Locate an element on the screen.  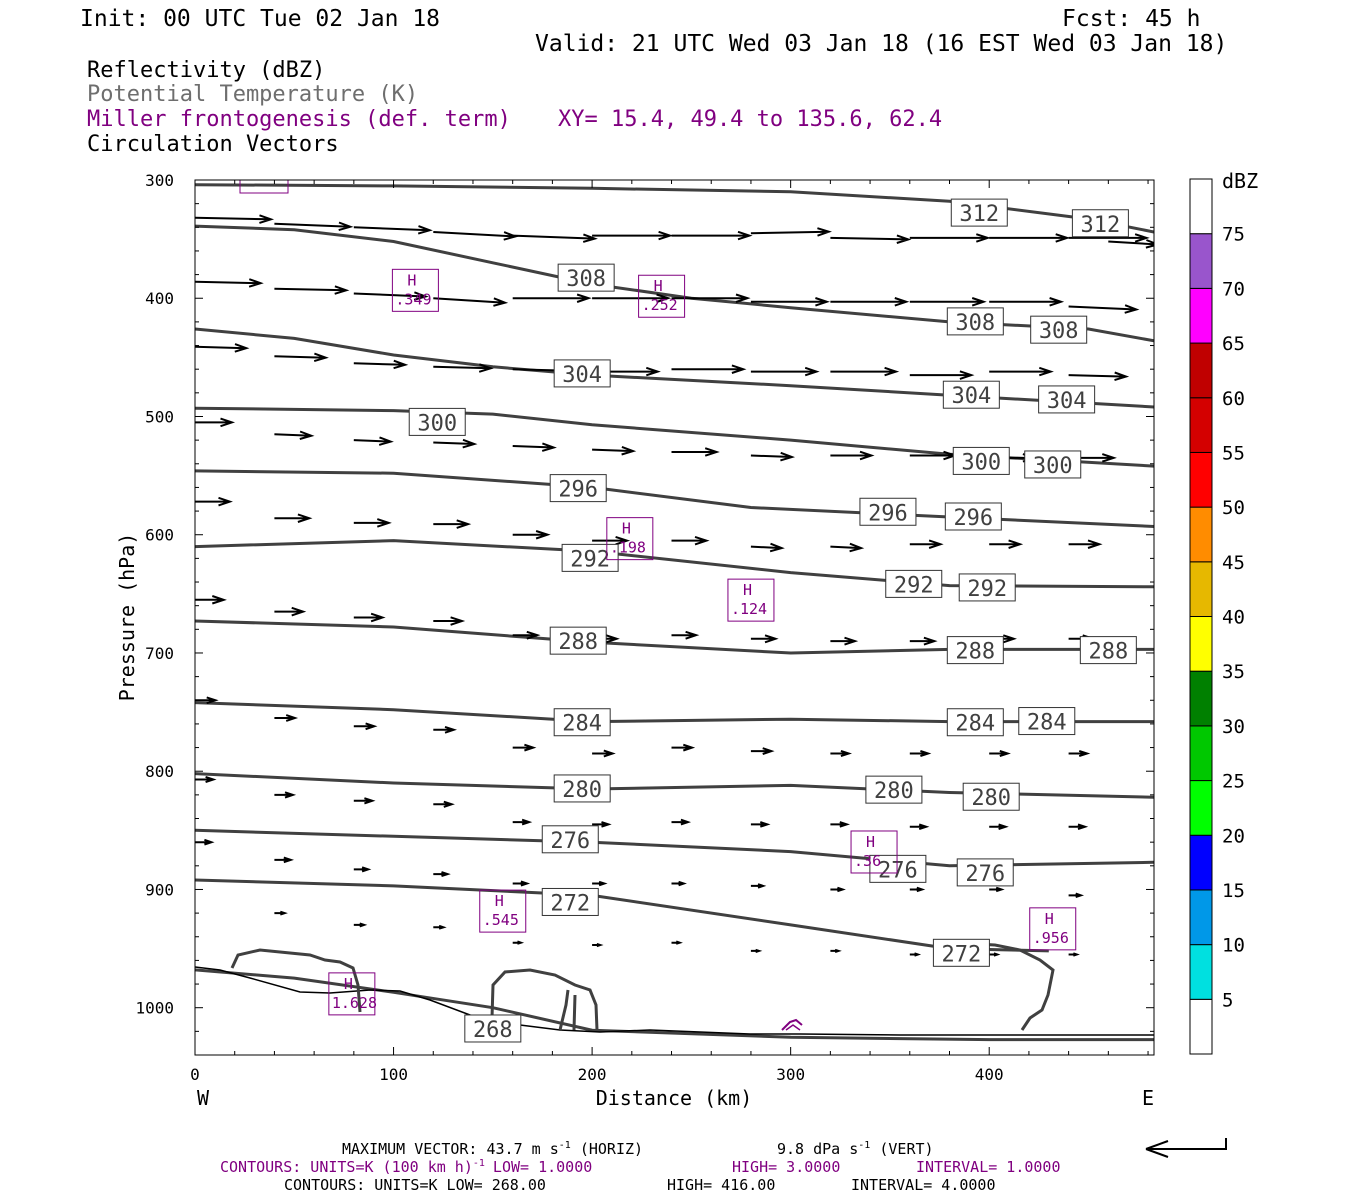
frontogenesis-contour-high: HIGH= 3.0000 is located at coordinates (786, 1167).